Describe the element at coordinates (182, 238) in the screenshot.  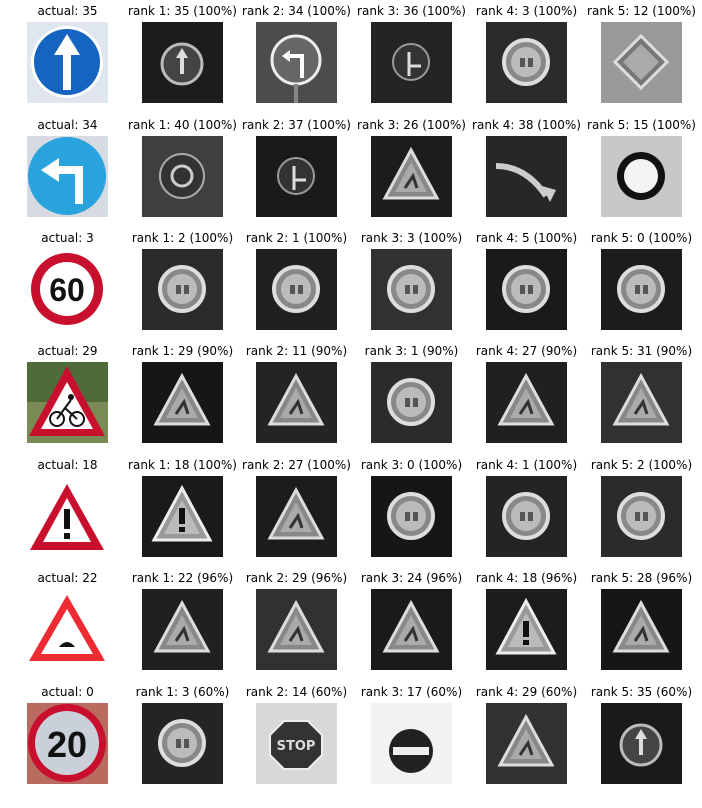
I see `rank-label: rank 1: 2 (100%)` at that location.